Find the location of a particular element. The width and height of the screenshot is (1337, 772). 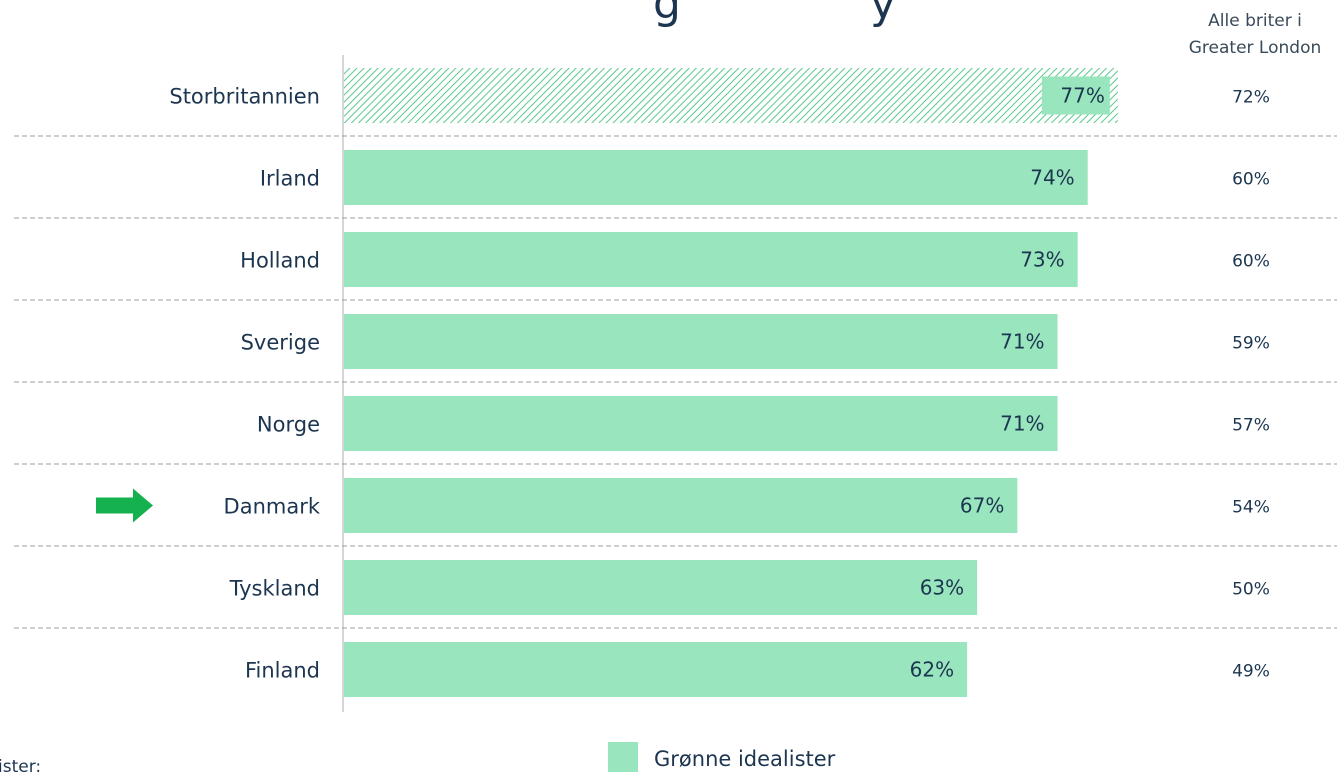

bar-value-label: 77% is located at coordinates (1082, 96).